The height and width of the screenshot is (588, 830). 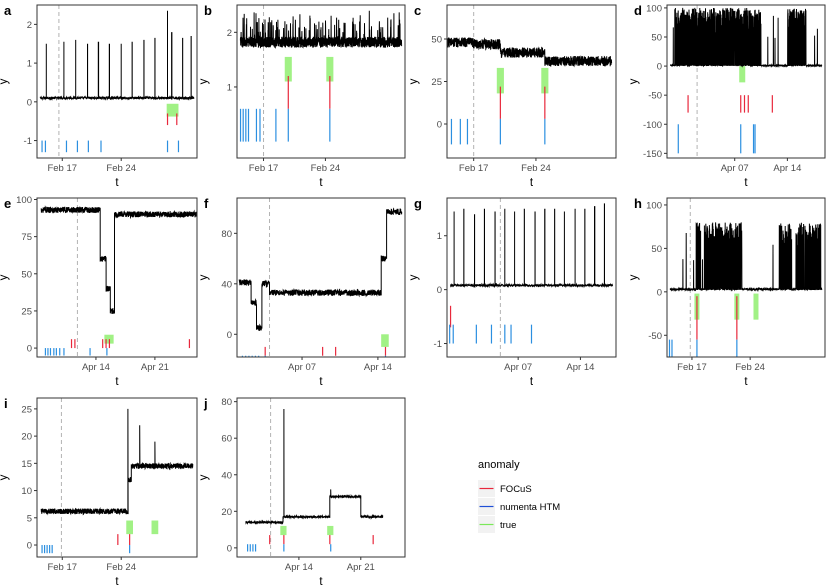 I want to click on panel-a: Feb 17 Feb 24 -1 0 1 2 t y a, so click(x=99, y=96).